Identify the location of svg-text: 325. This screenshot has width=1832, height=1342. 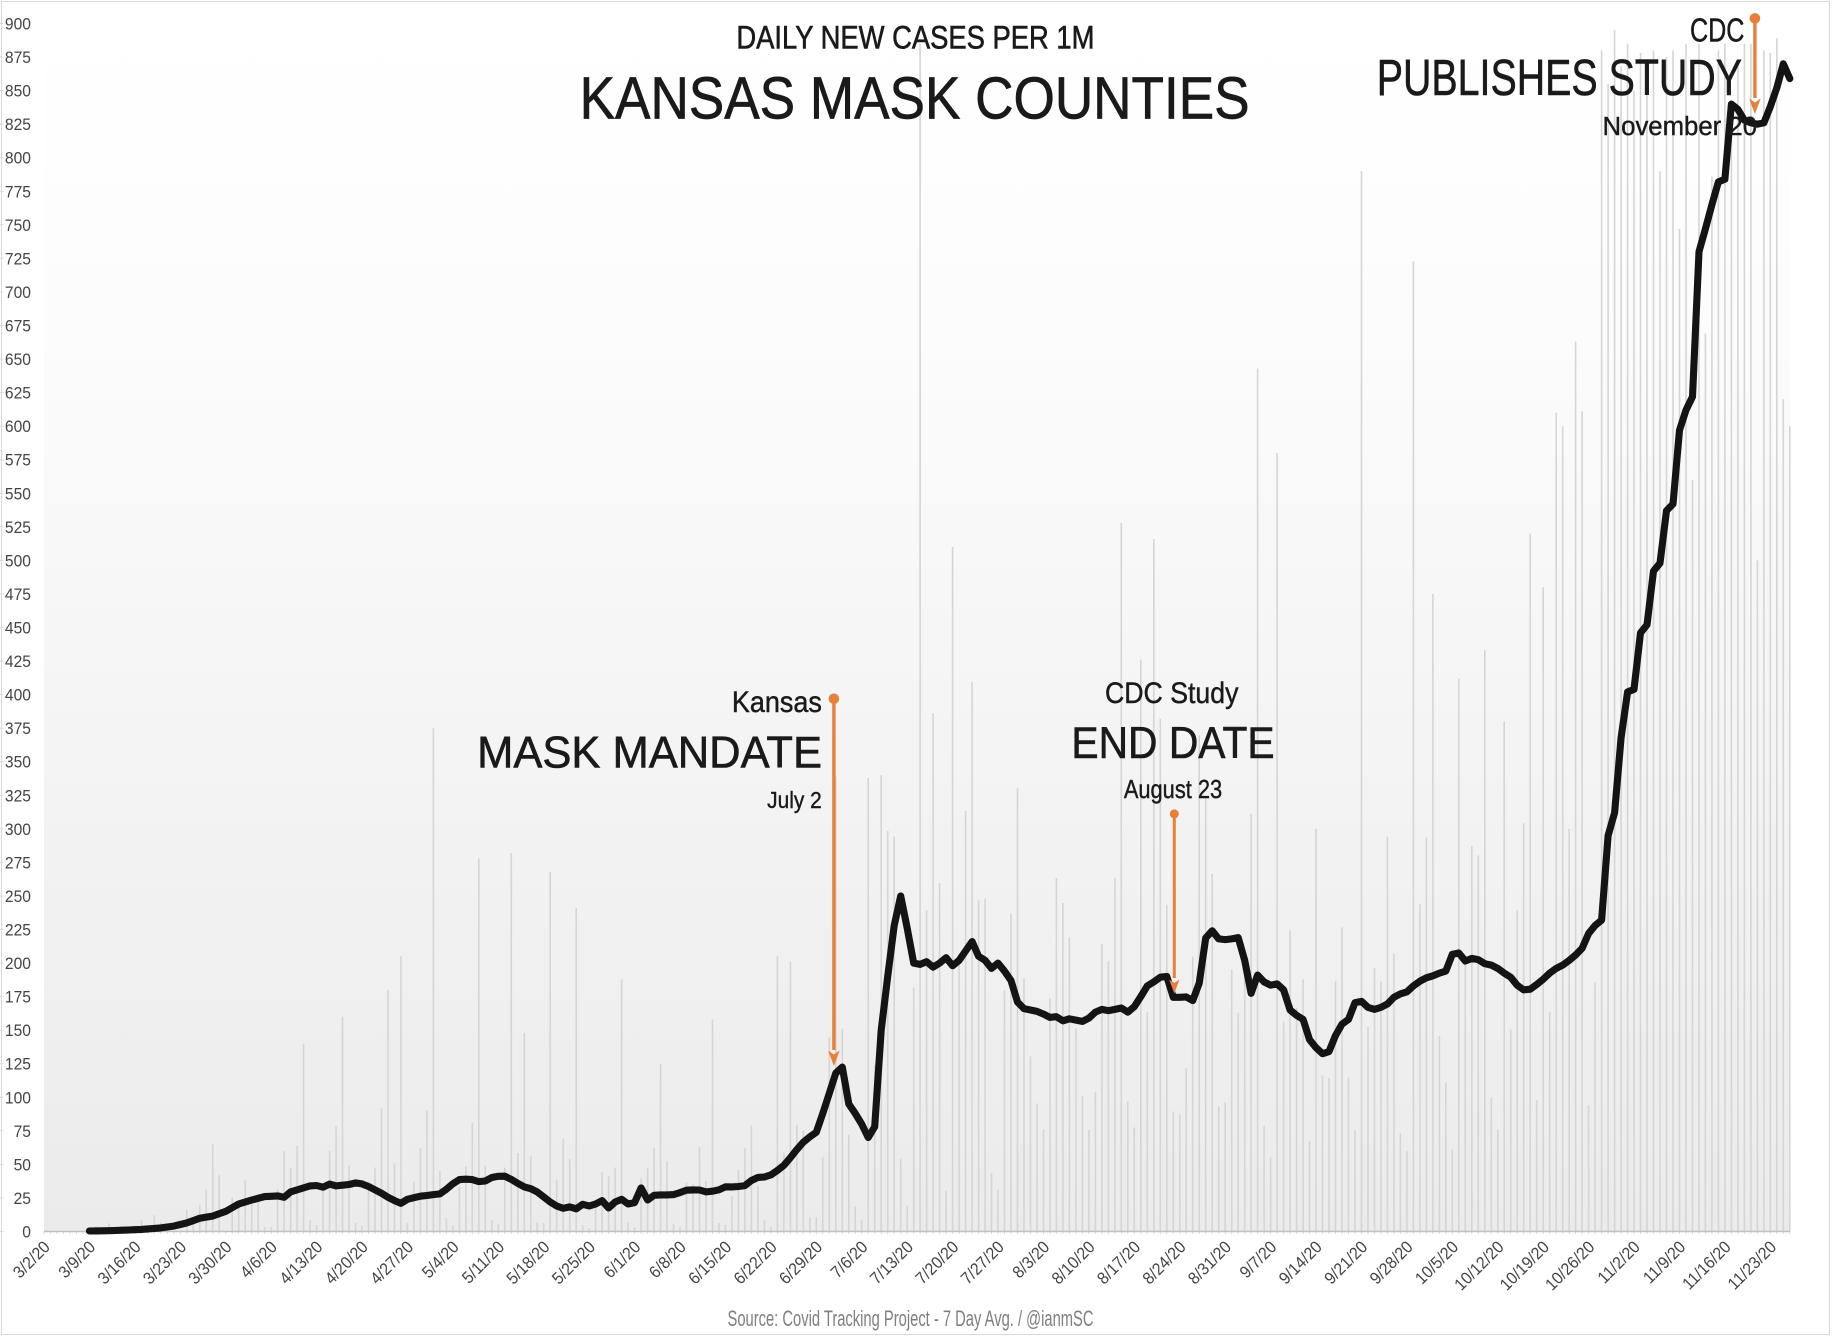
(18, 796).